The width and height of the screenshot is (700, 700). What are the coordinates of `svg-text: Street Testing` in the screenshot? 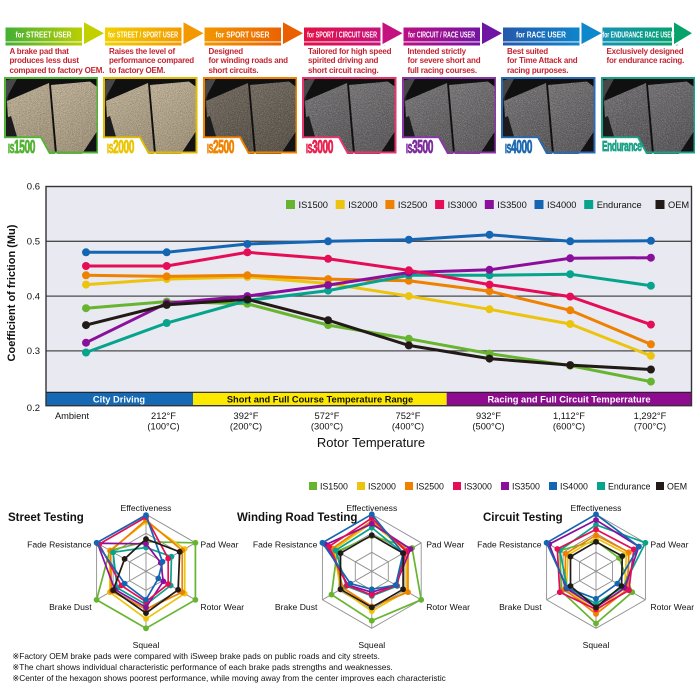 It's located at (46, 518).